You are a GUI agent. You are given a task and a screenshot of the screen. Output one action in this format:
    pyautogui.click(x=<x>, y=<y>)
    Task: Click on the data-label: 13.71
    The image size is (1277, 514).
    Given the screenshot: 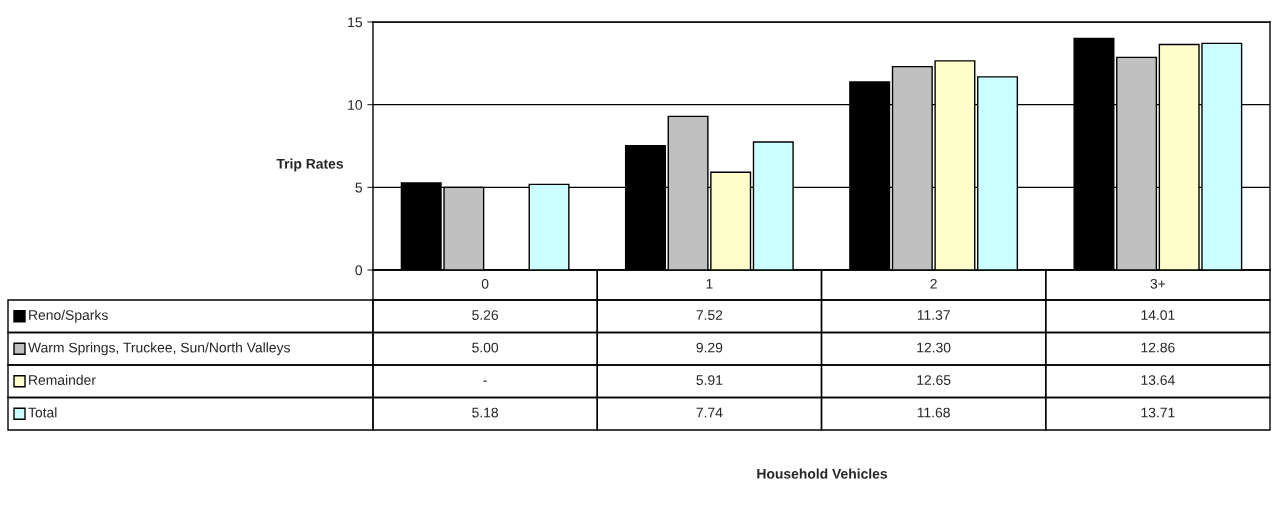 What is the action you would take?
    pyautogui.click(x=1158, y=412)
    